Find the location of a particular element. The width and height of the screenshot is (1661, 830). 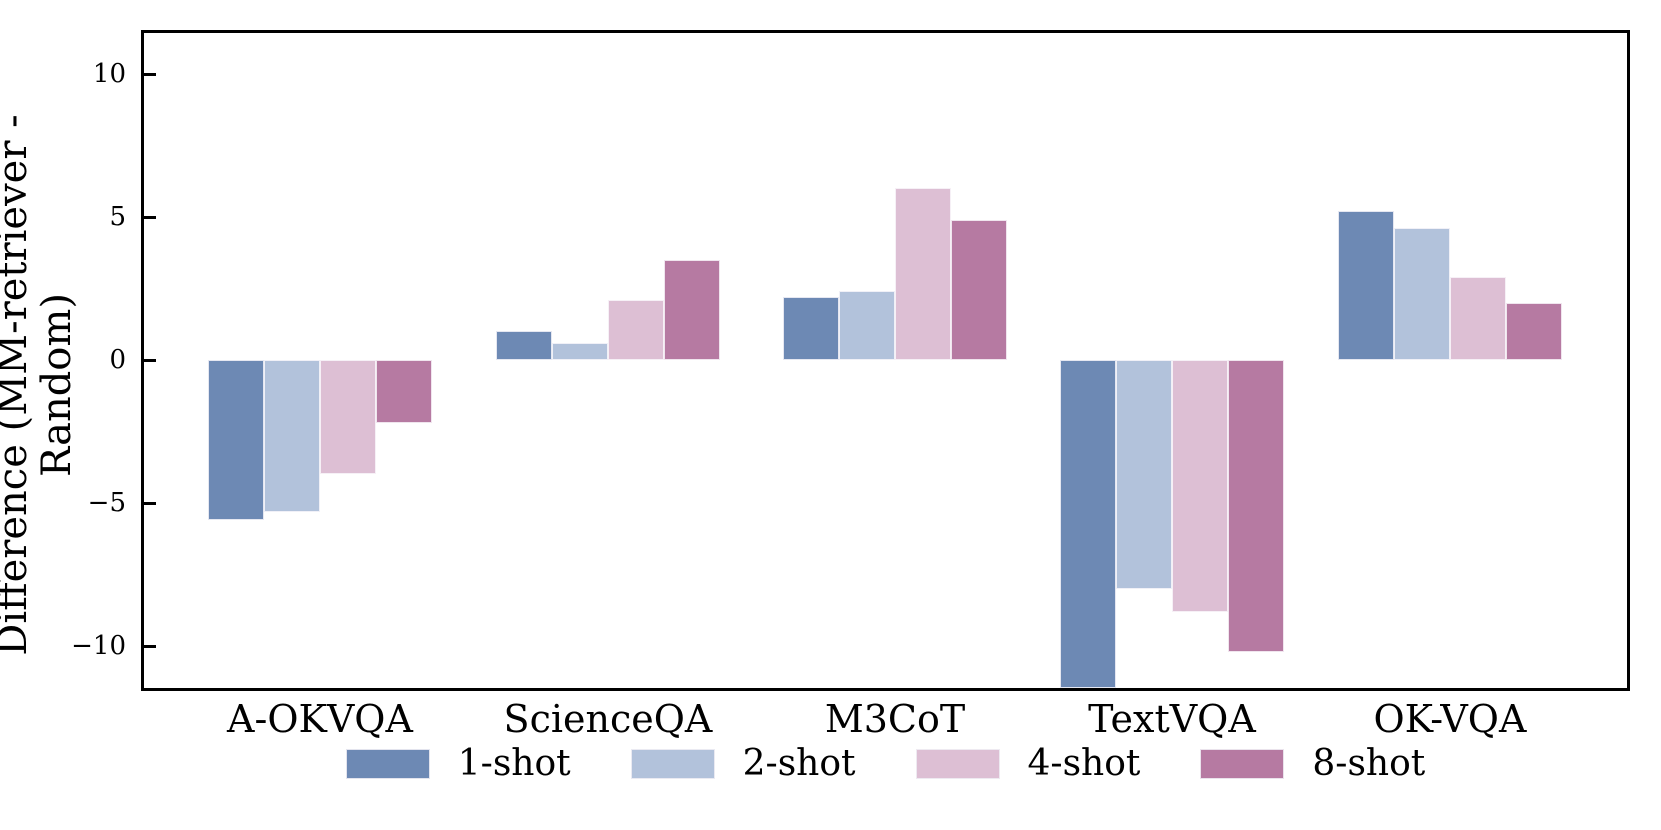

legend-swatch-8-shot is located at coordinates (1242, 764).